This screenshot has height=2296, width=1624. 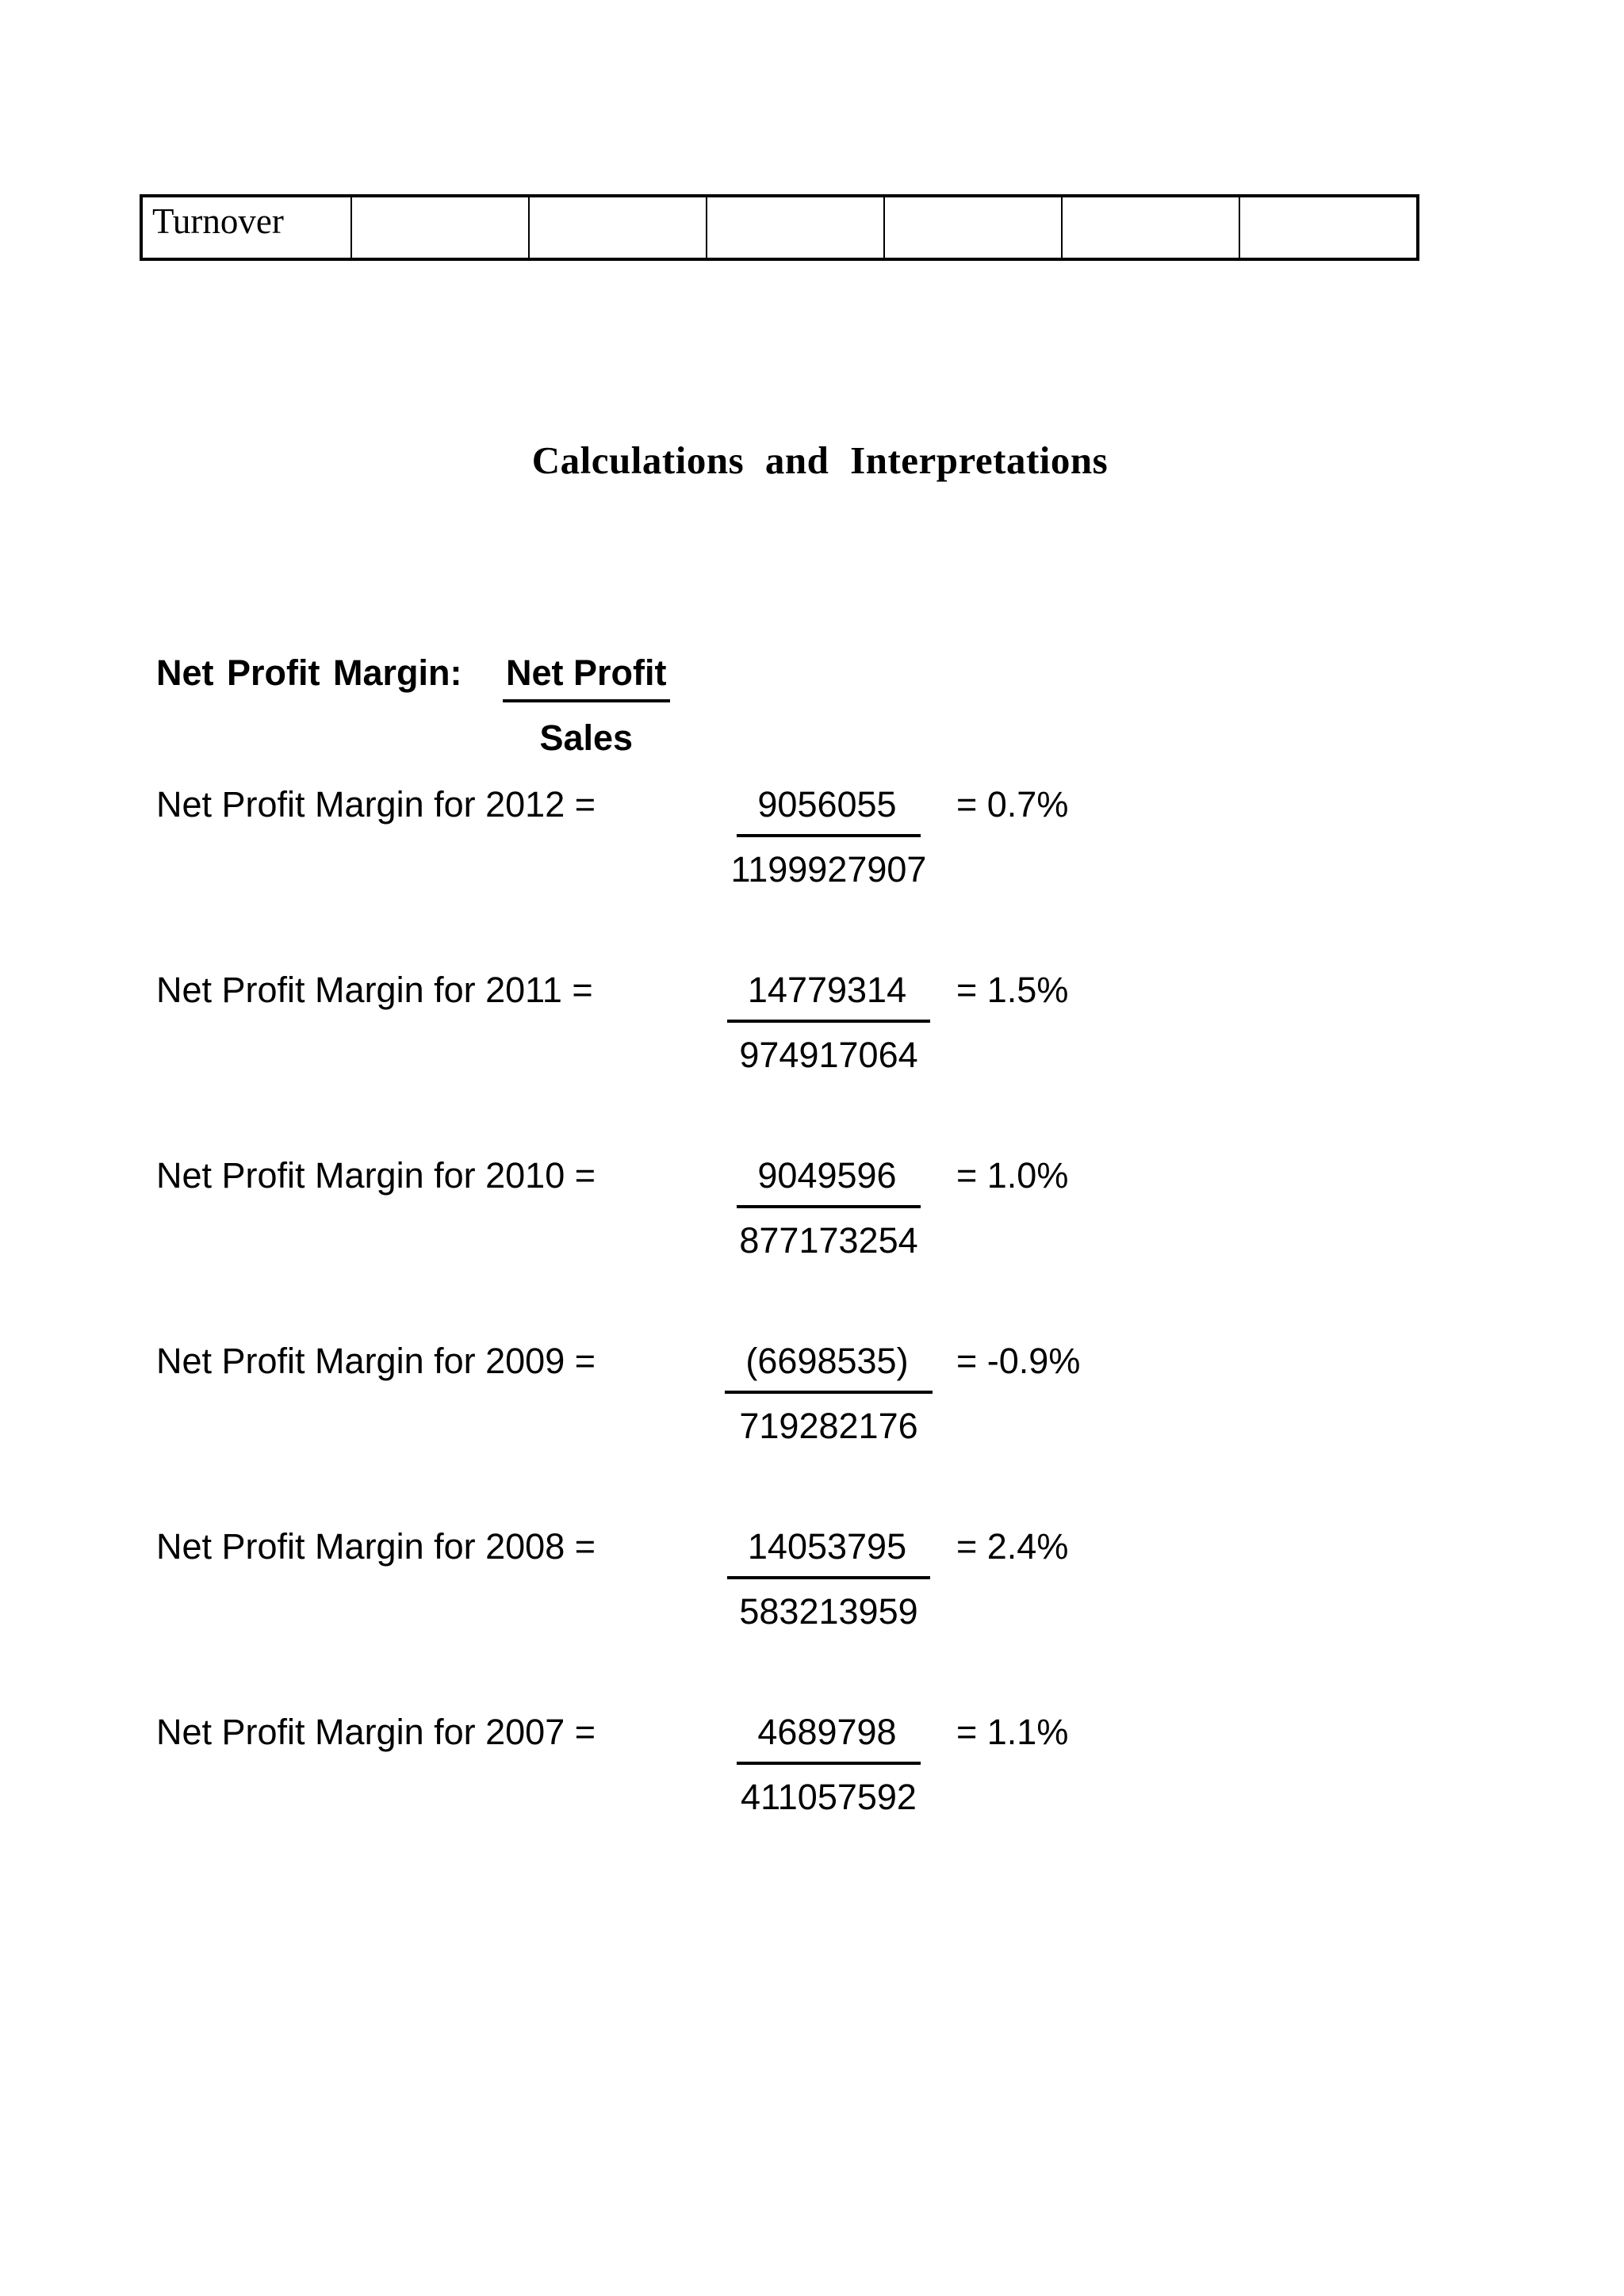 What do you see at coordinates (829, 1736) in the screenshot?
I see `calc-numerator: 4689798` at bounding box center [829, 1736].